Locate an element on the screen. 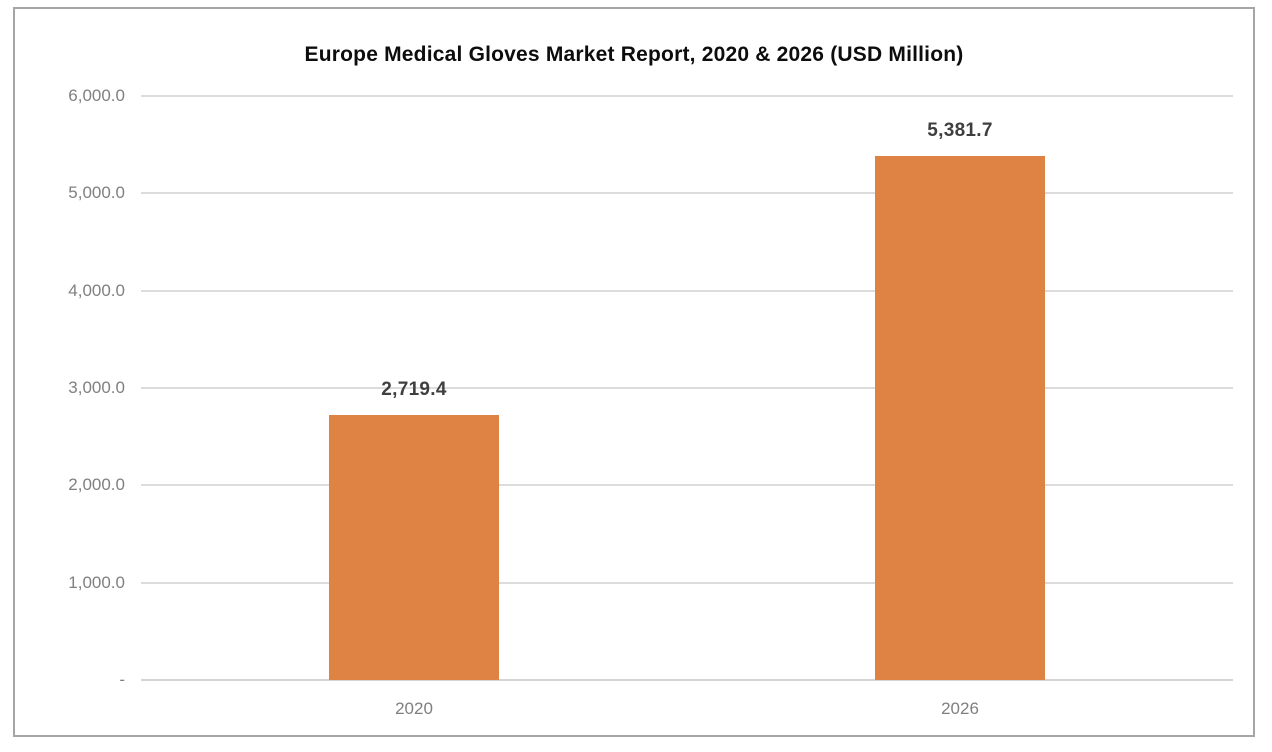 The height and width of the screenshot is (752, 1272). y-axis-tick-label: 1,000.0 is located at coordinates (96, 582).